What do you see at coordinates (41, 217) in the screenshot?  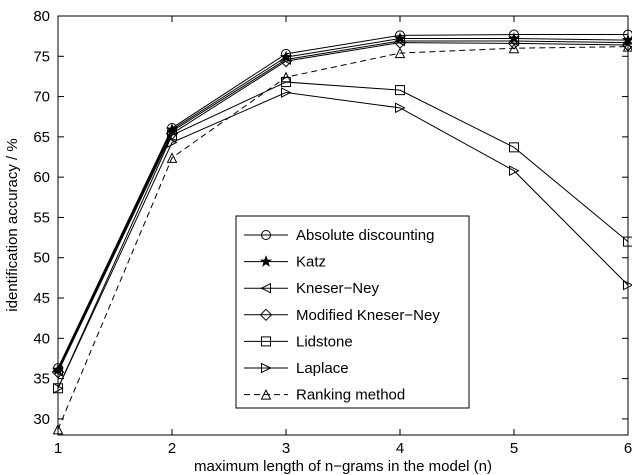 I see `y-tick-label: 55` at bounding box center [41, 217].